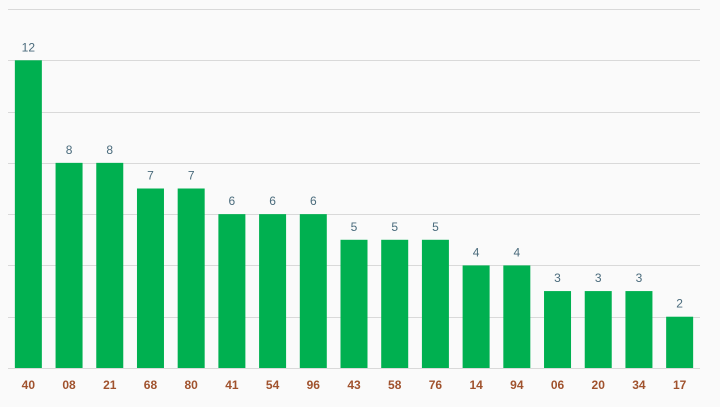  Describe the element at coordinates (558, 385) in the screenshot. I see `category-label-06: 06` at that location.